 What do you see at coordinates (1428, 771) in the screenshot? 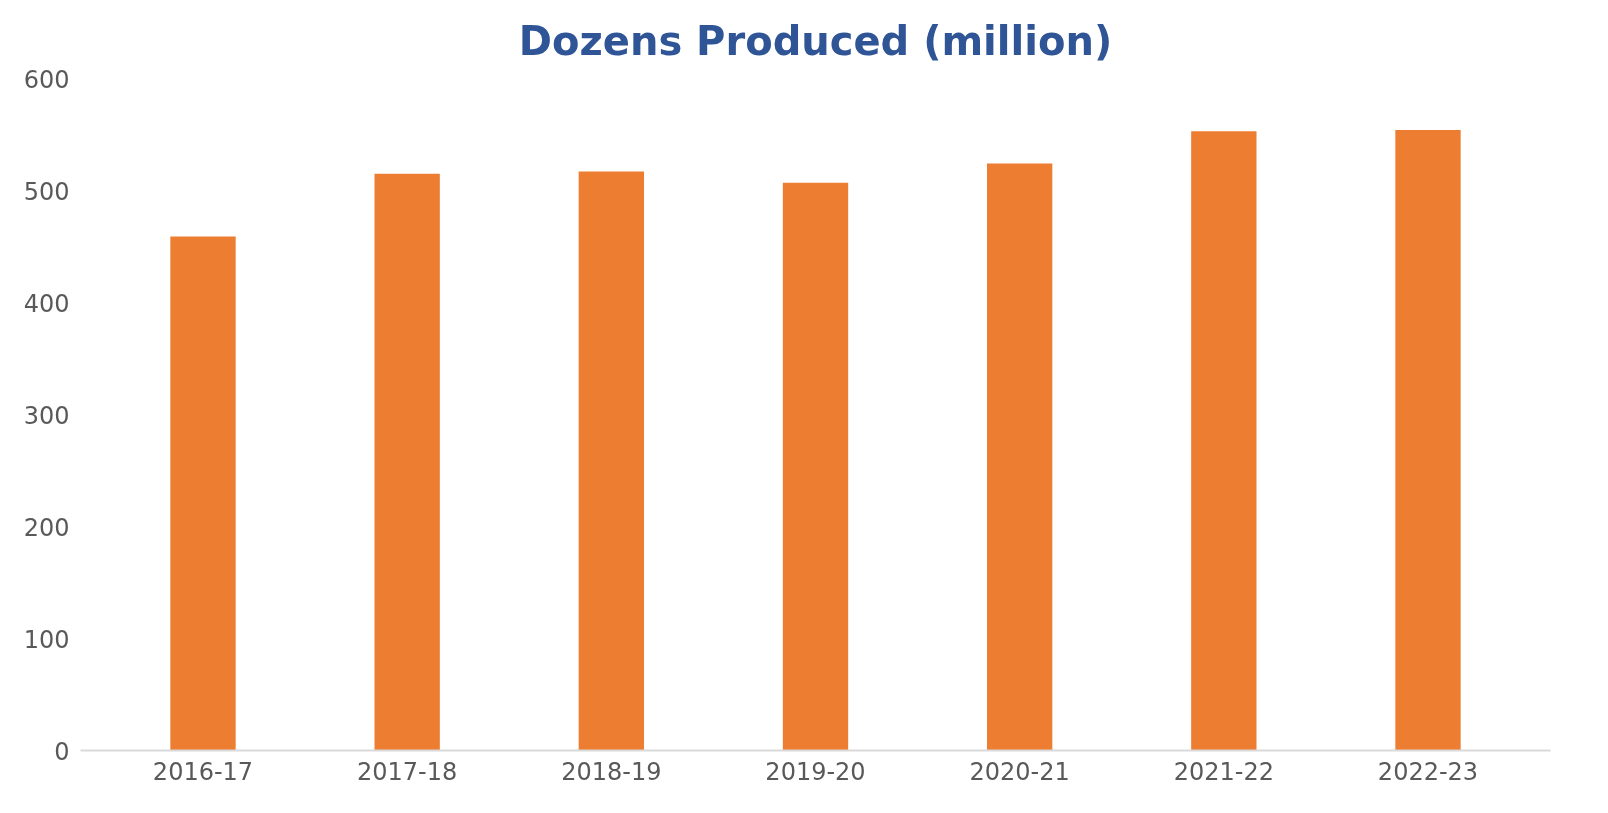
I see `x-tick-label: 2022-23` at bounding box center [1428, 771].